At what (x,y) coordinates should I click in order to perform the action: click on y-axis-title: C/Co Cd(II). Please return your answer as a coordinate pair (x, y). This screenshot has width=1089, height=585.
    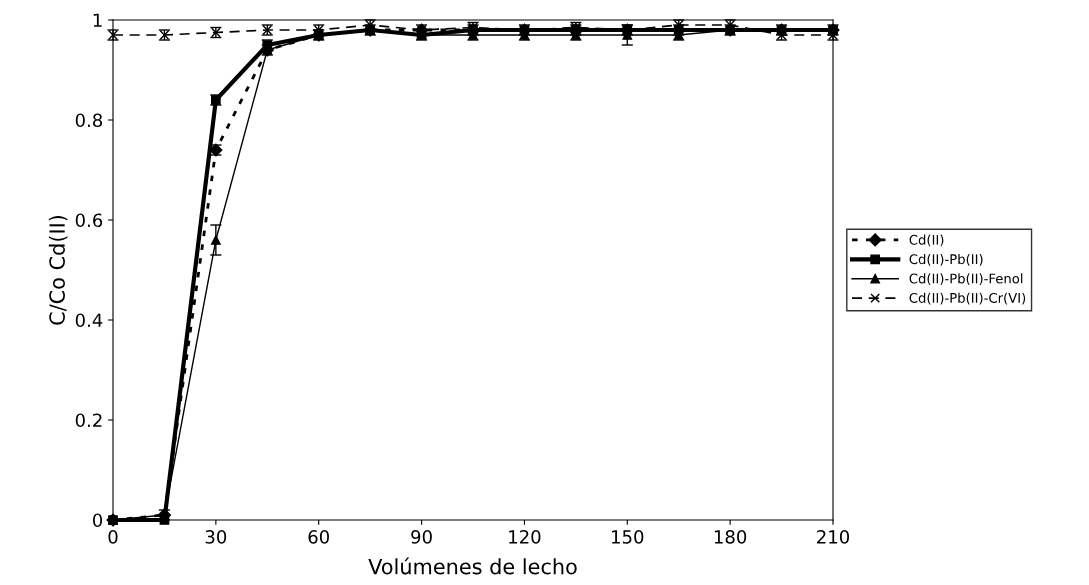
    Looking at the image, I should click on (58, 270).